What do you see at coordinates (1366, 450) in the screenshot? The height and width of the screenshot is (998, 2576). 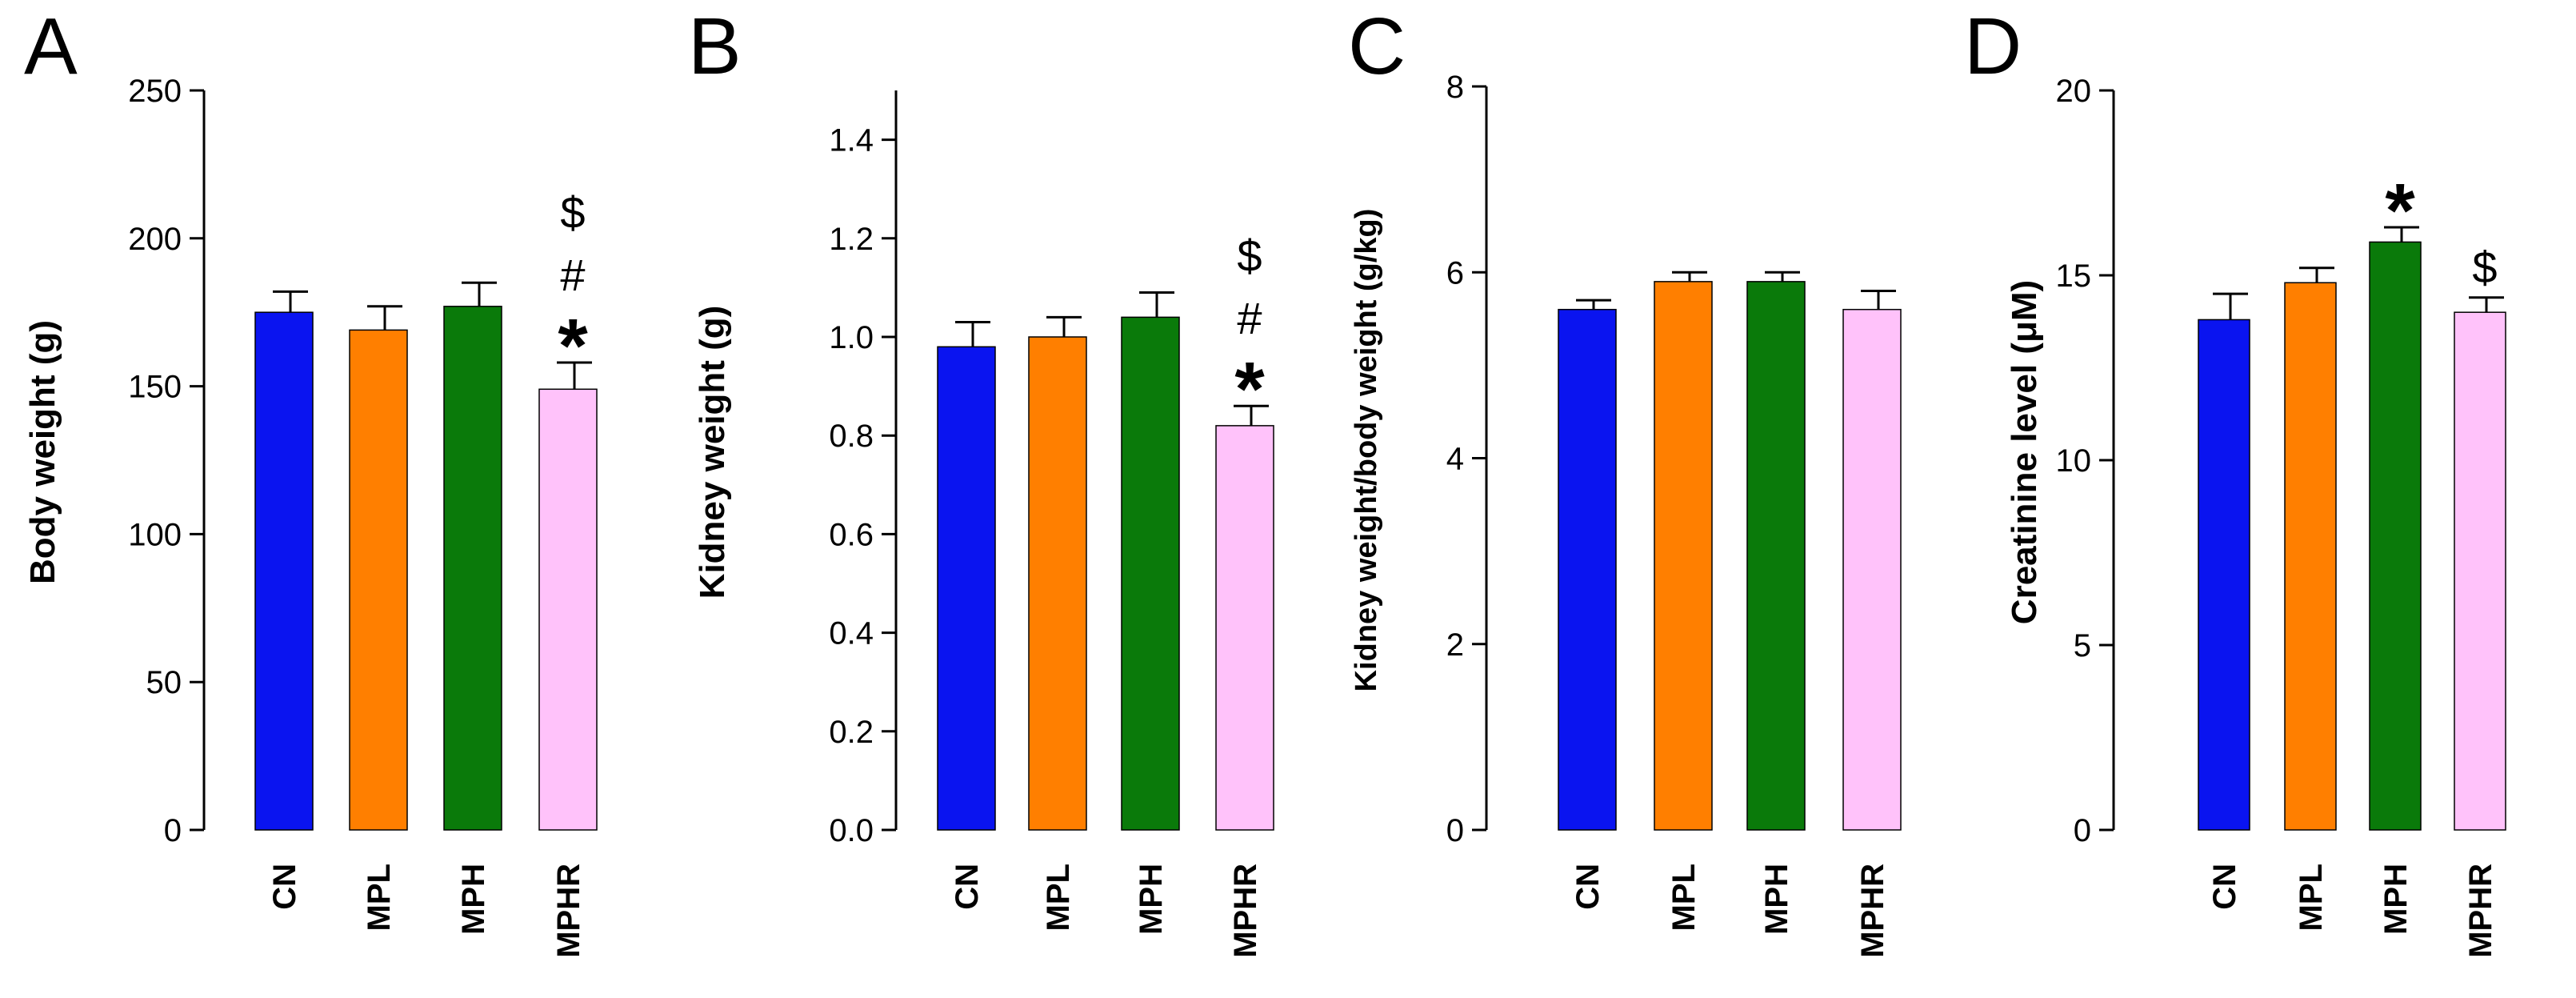 I see `y-axis-title: Kidney weight/body weight (g/kg)` at bounding box center [1366, 450].